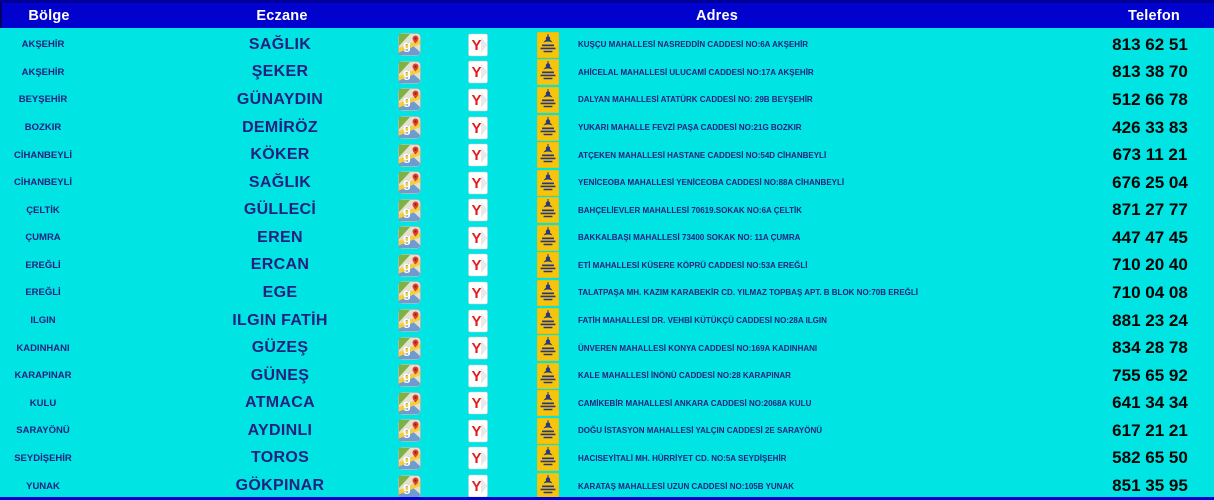 The width and height of the screenshot is (1214, 500). What do you see at coordinates (607, 404) in the screenshot?
I see `table-row: KULU ATMACA g Y` at bounding box center [607, 404].